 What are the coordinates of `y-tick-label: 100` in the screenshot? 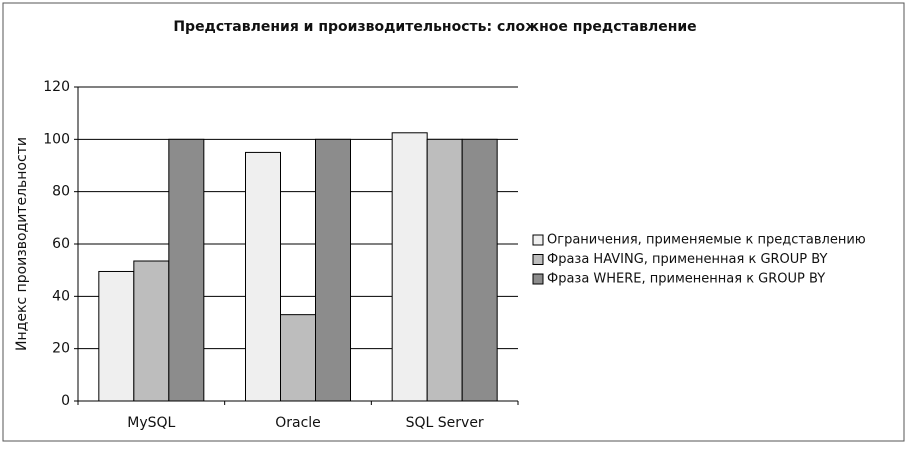 It's located at (56, 139).